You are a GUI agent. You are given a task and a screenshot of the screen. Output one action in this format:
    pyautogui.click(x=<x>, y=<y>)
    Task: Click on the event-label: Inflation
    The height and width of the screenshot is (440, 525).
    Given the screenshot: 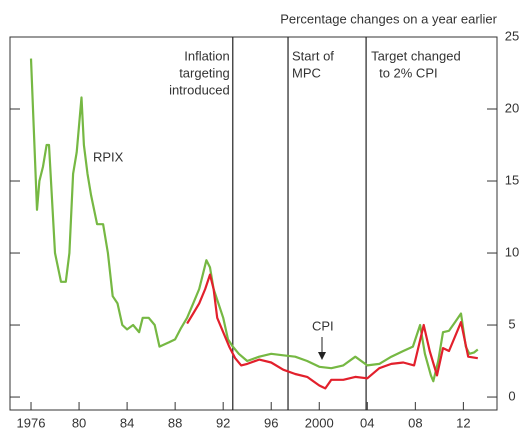 What is the action you would take?
    pyautogui.click(x=207, y=55)
    